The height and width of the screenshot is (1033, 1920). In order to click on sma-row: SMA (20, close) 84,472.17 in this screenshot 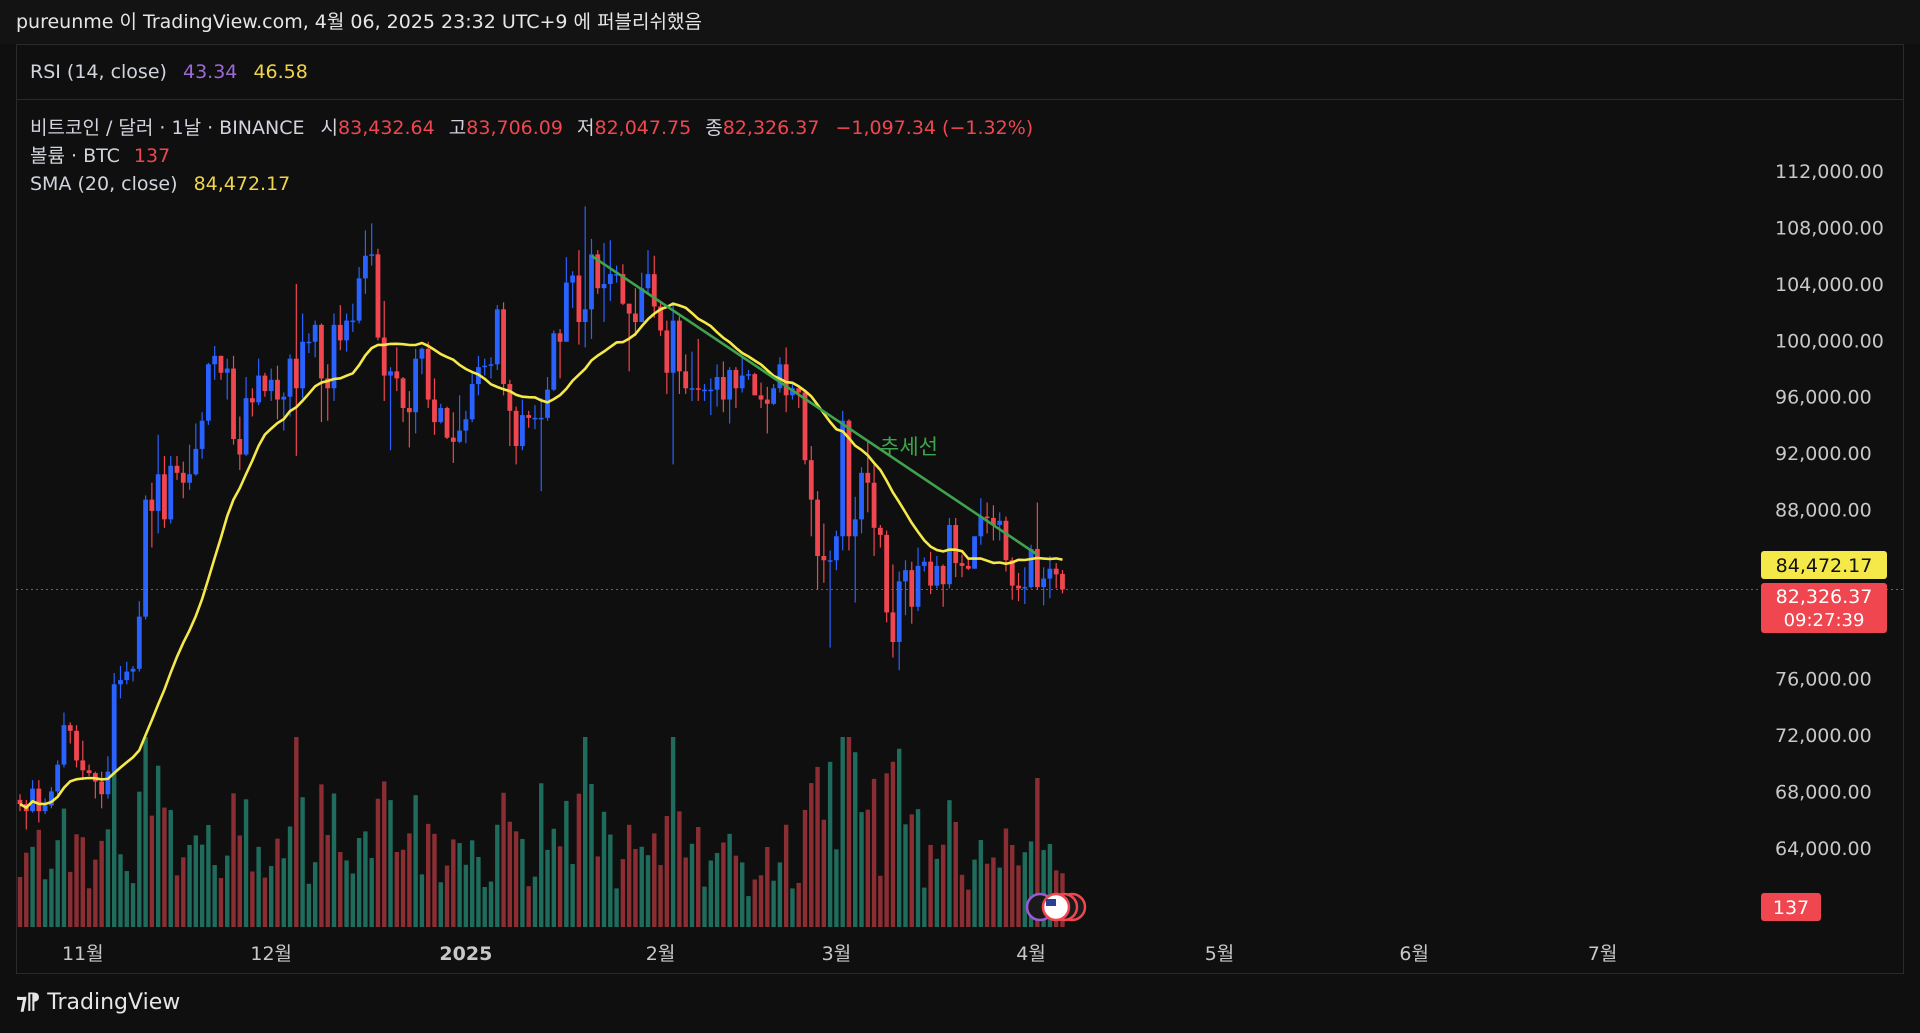, I will do `click(531, 184)`.